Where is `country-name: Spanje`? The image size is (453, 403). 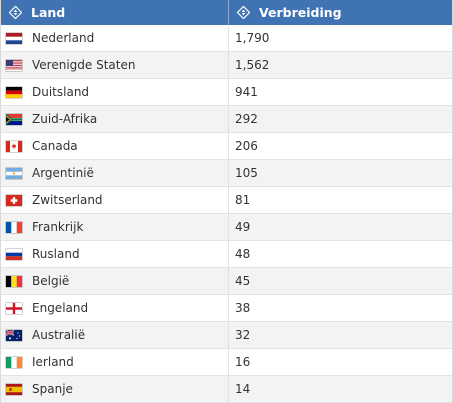 country-name: Spanje is located at coordinates (52, 389).